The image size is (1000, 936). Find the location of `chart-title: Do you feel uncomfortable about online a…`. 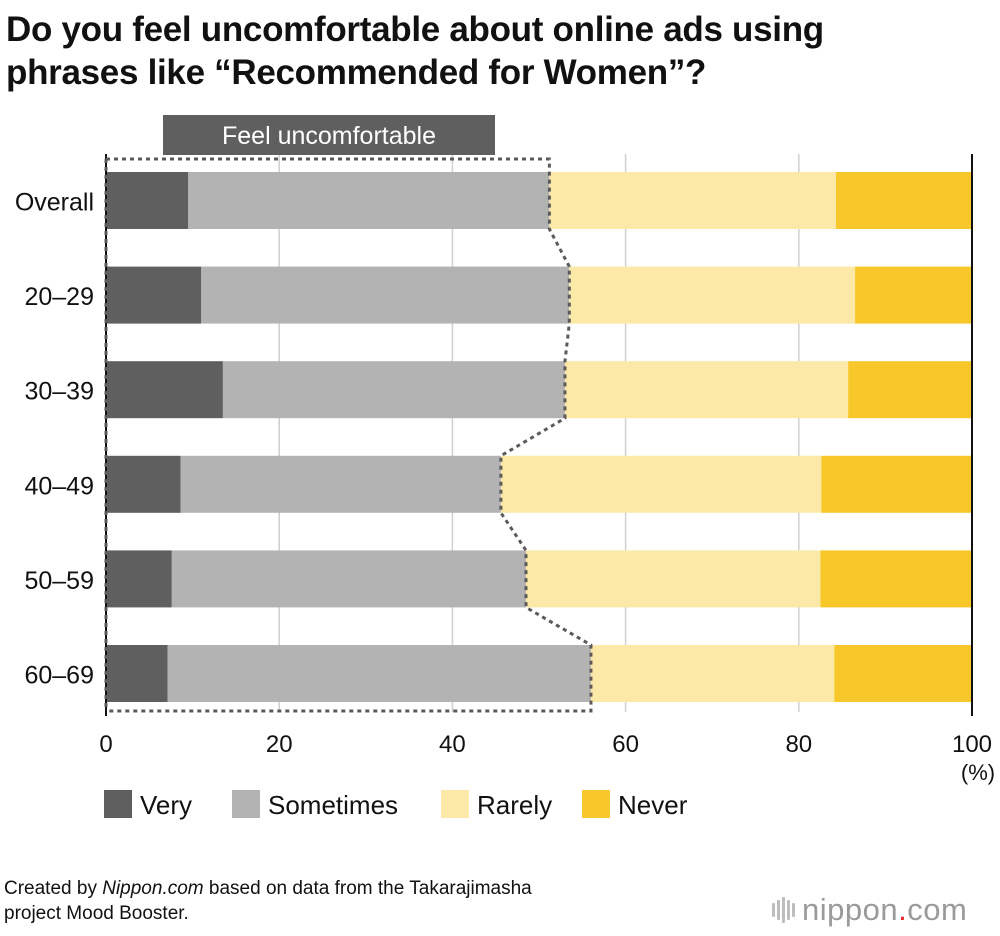

chart-title: Do you feel uncomfortable about online a… is located at coordinates (501, 51).